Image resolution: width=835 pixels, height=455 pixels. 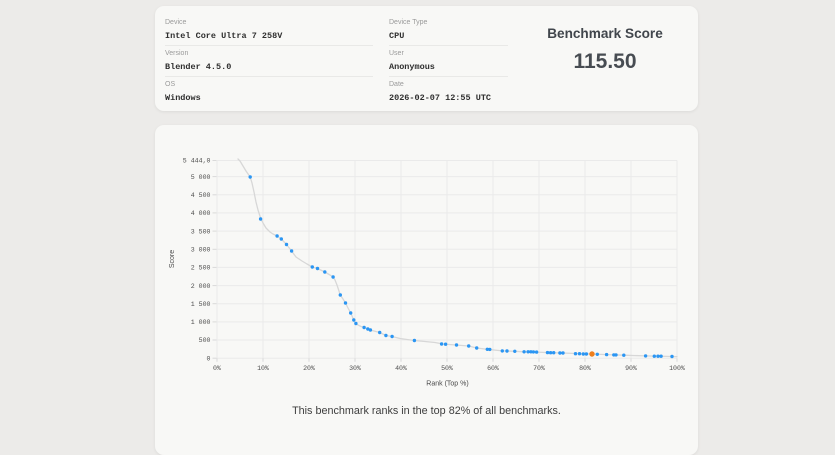 I want to click on svg-text: 1 500, so click(x=201, y=304).